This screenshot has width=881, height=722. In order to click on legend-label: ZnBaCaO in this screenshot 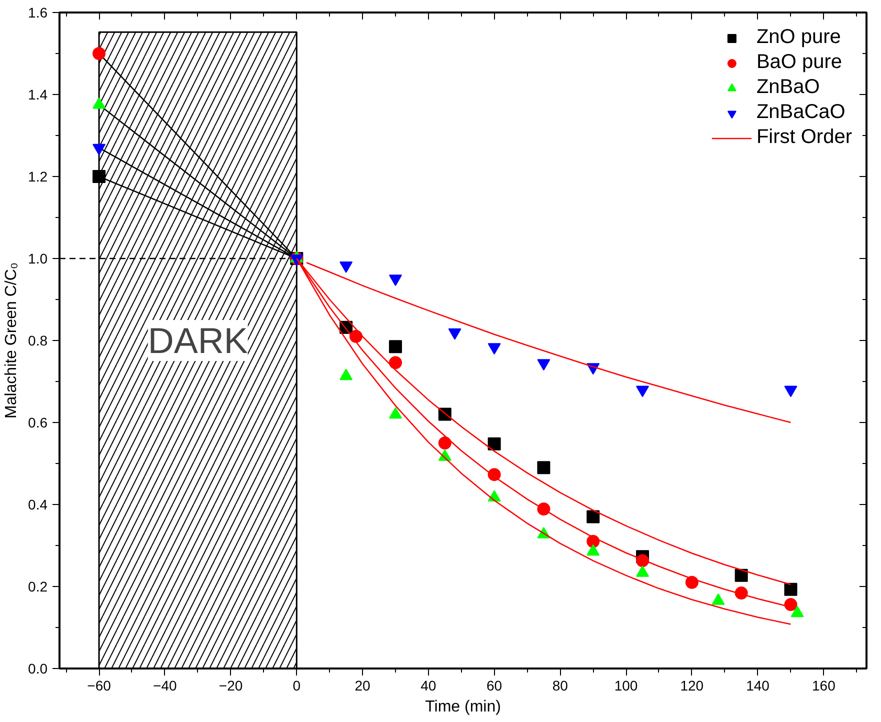, I will do `click(801, 112)`.